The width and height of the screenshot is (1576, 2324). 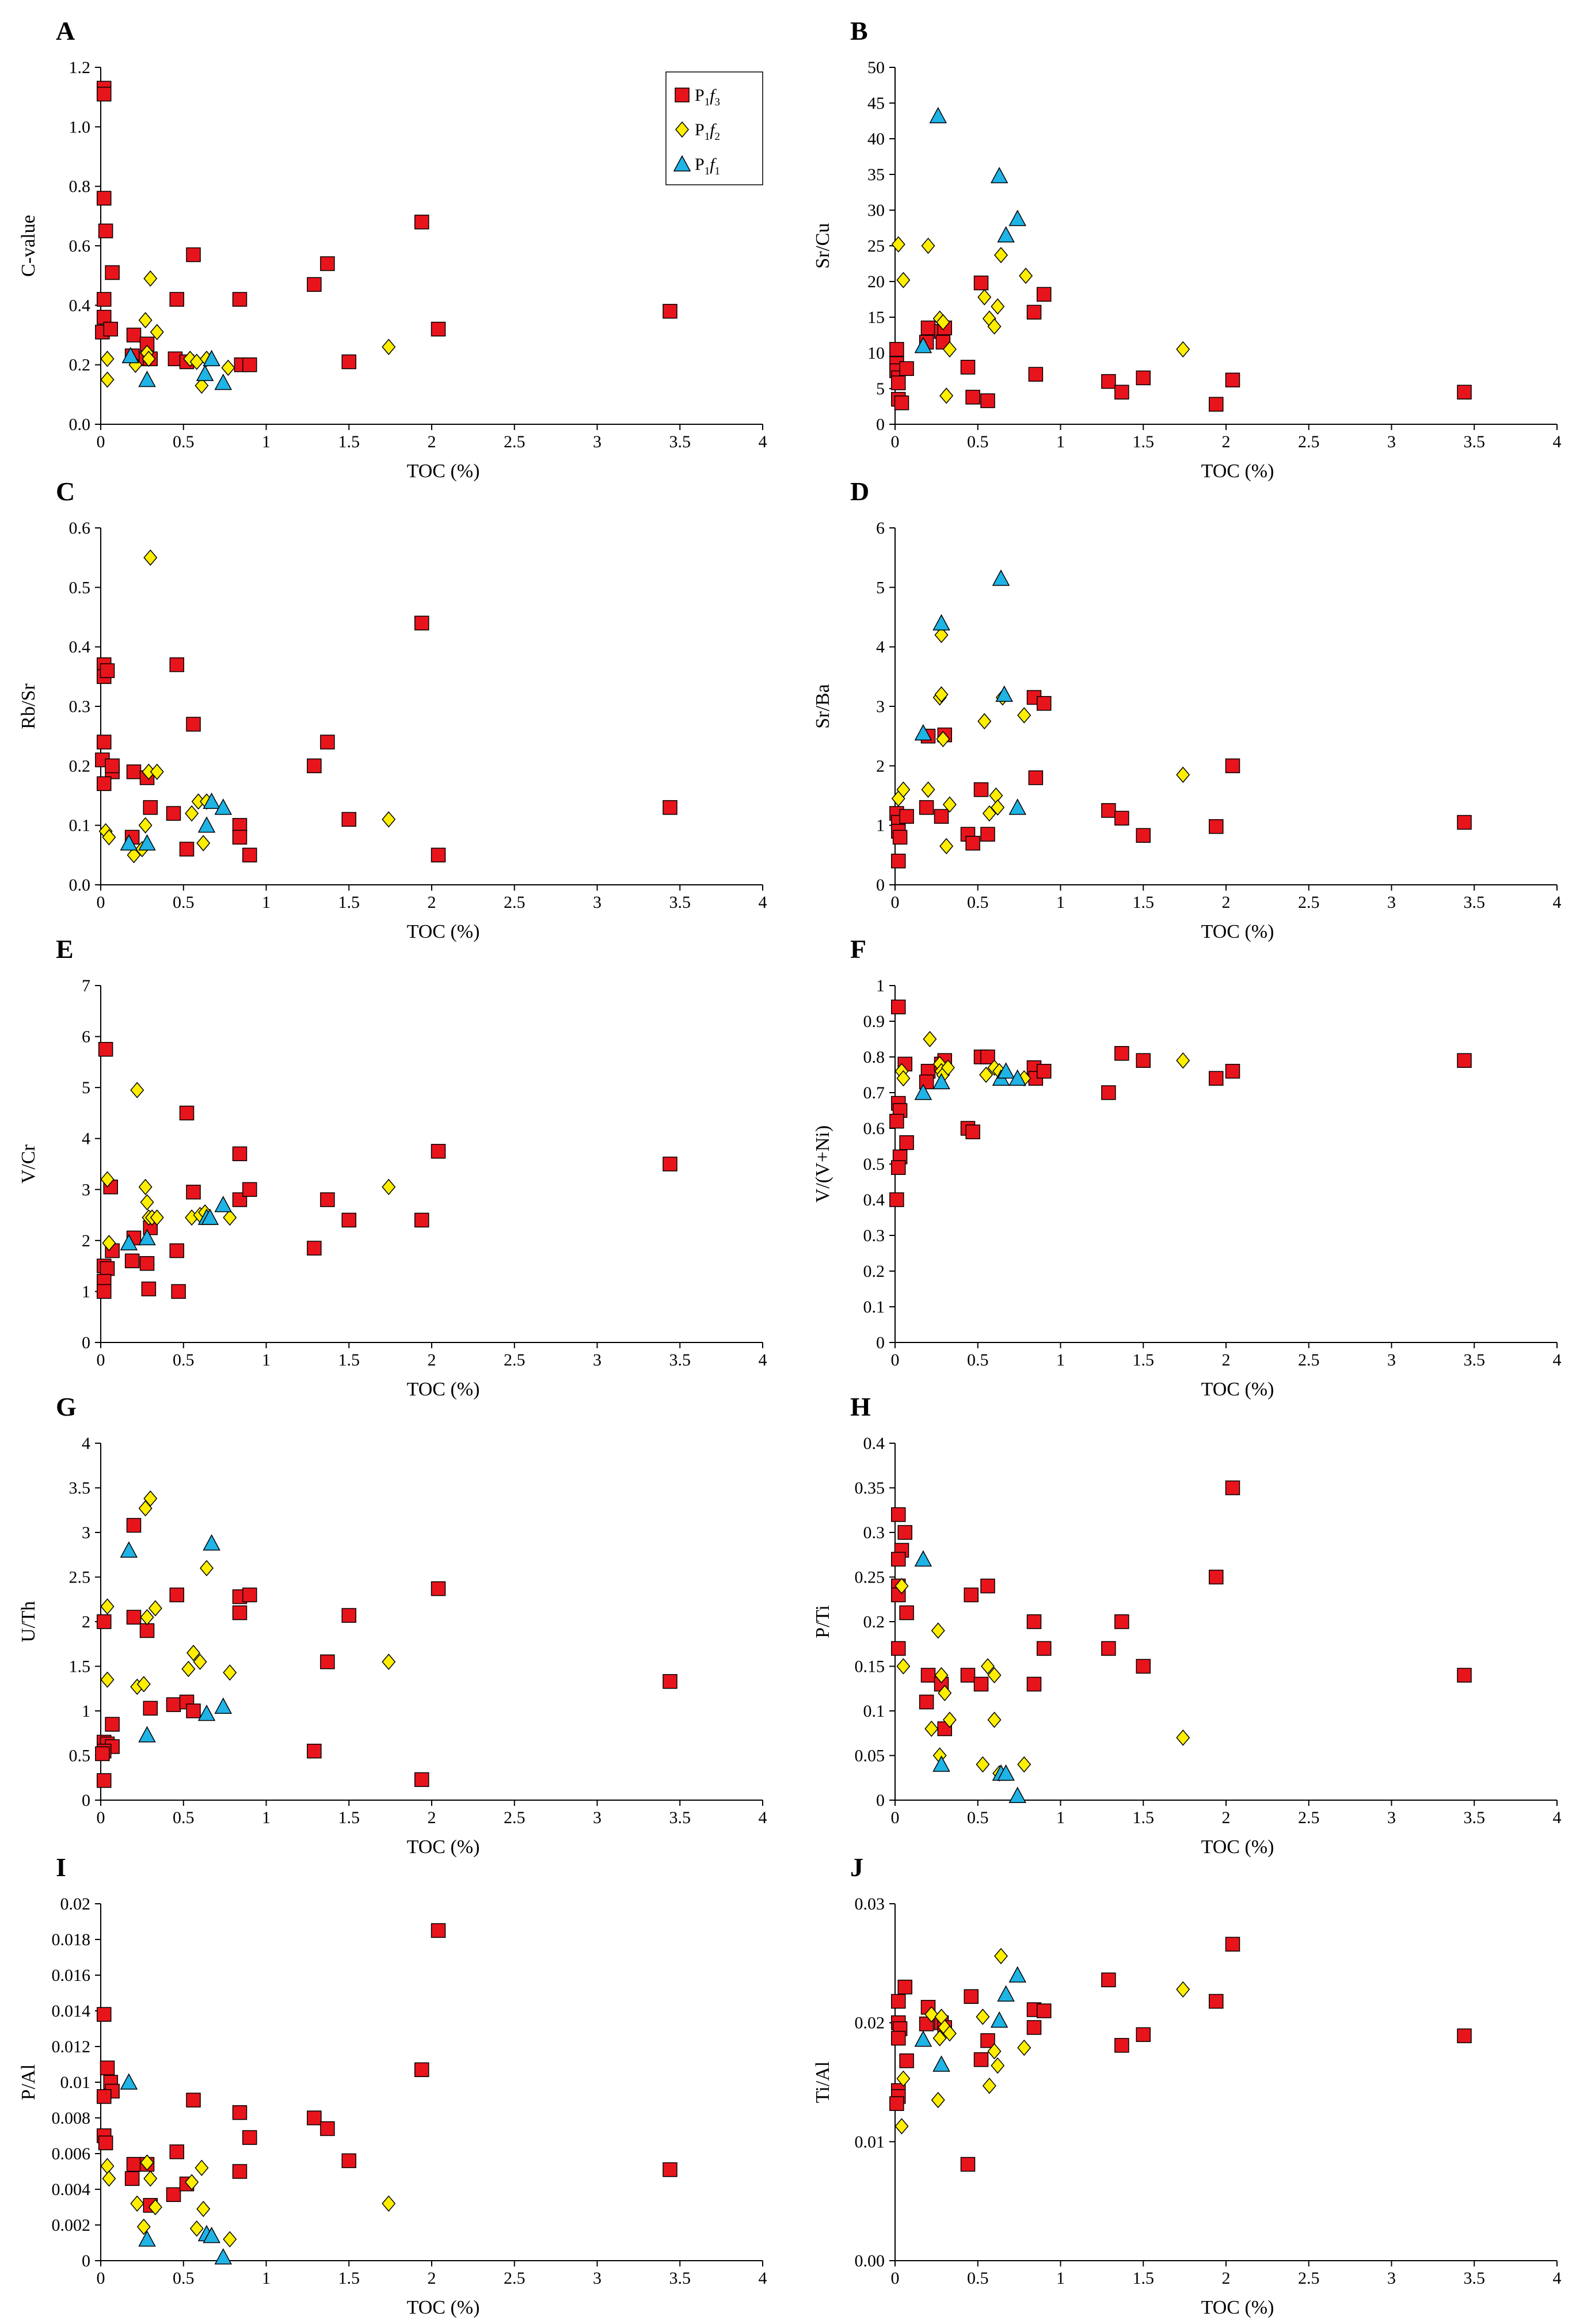 I want to click on y-tick-label: 0.008, so click(x=71, y=2118).